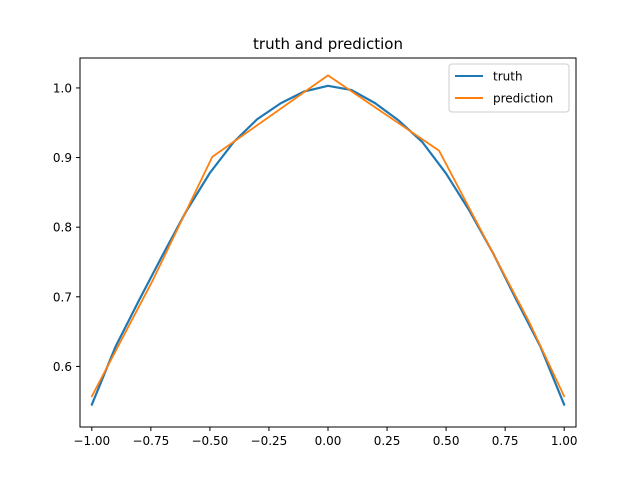 This screenshot has height=485, width=640. What do you see at coordinates (62, 367) in the screenshot?
I see `y-tick-label: 0.6` at bounding box center [62, 367].